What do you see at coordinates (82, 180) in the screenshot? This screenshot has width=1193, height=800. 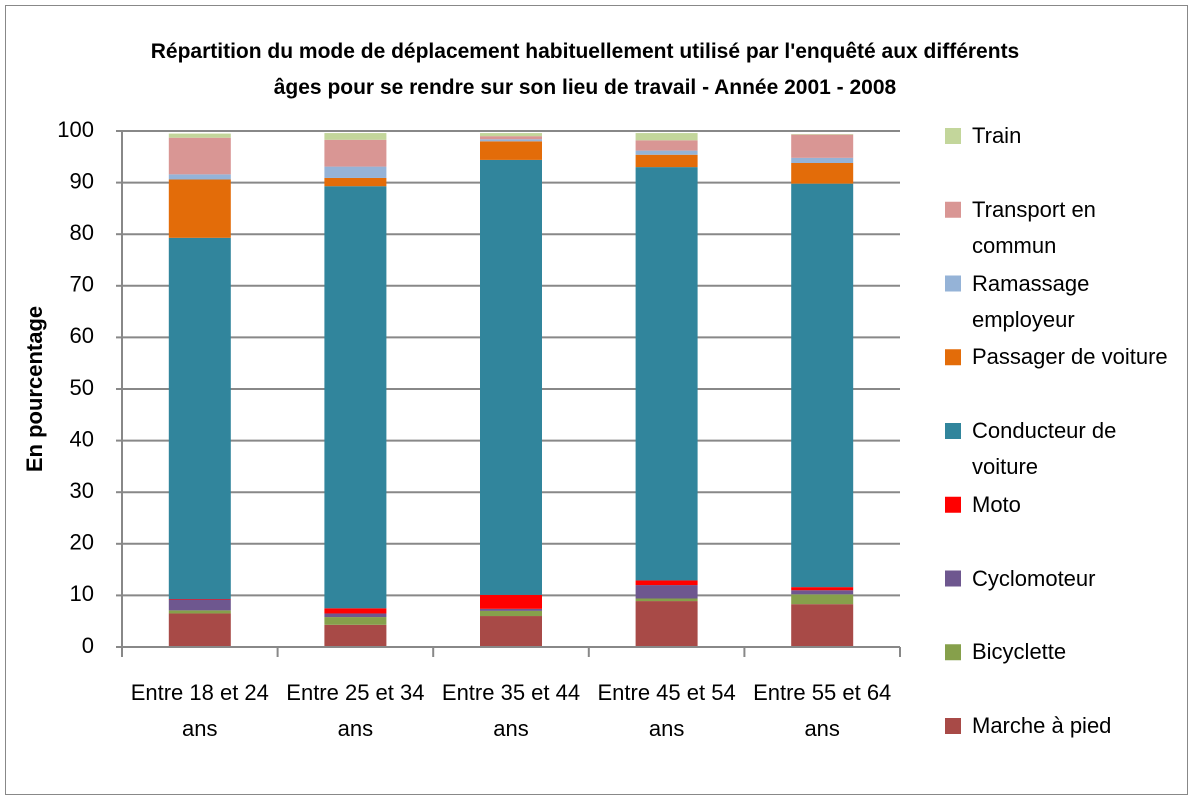 I see `y-tick-label: 90` at bounding box center [82, 180].